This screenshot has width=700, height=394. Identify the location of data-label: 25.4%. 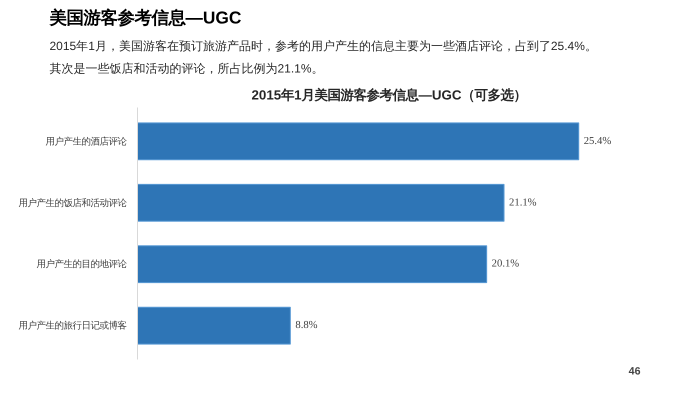
(598, 141).